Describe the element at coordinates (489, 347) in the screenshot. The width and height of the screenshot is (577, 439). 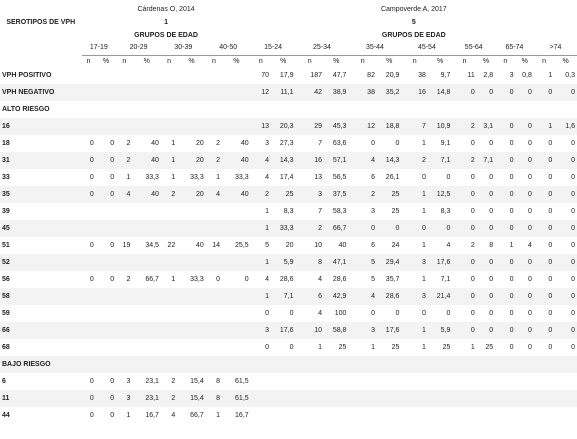
I see `cell: 25` at that location.